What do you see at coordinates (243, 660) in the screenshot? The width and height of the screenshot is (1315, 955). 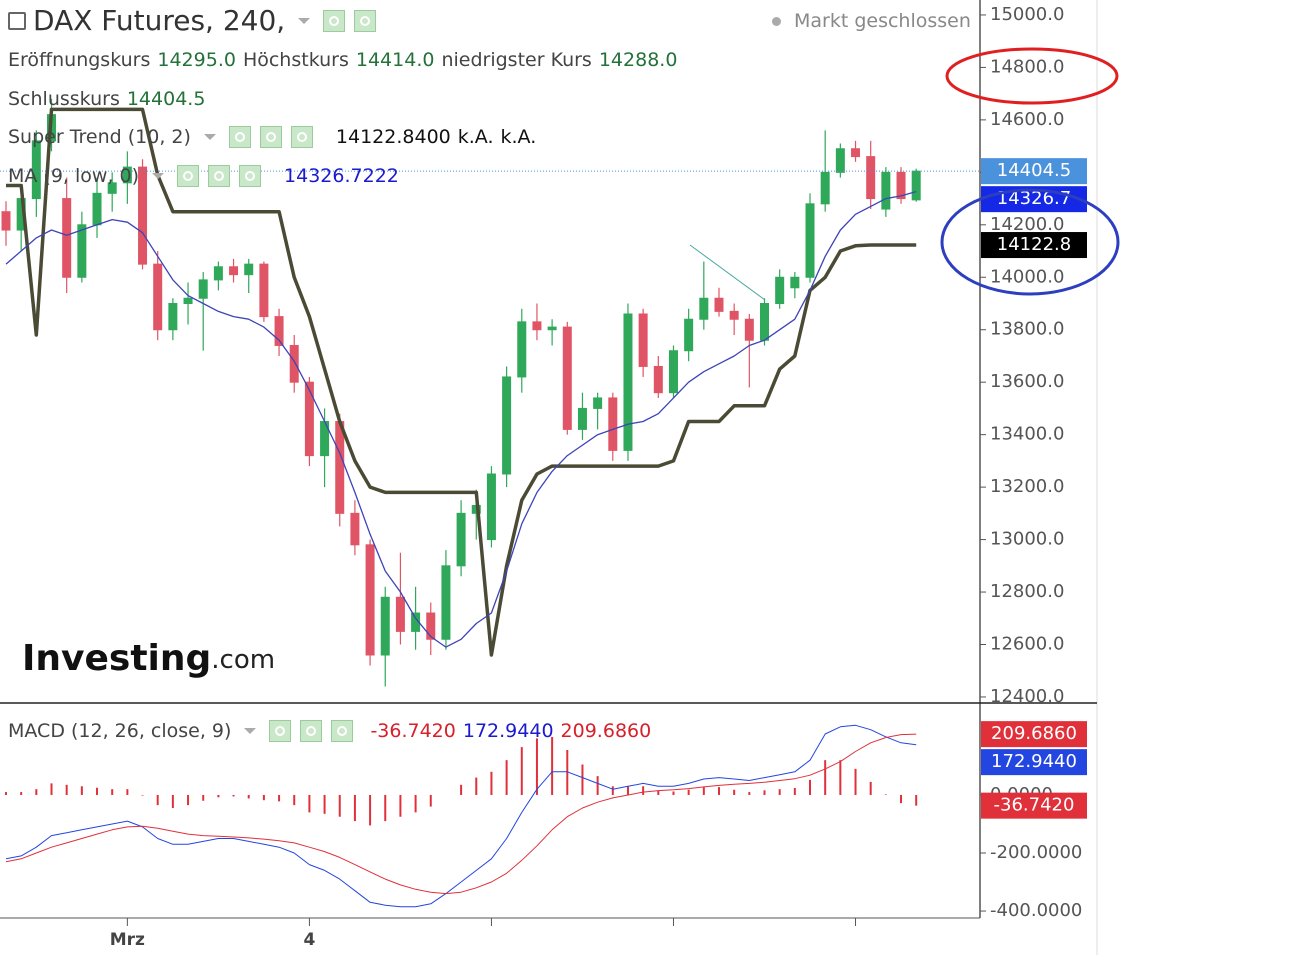 I see `logo-suffix: .com` at bounding box center [243, 660].